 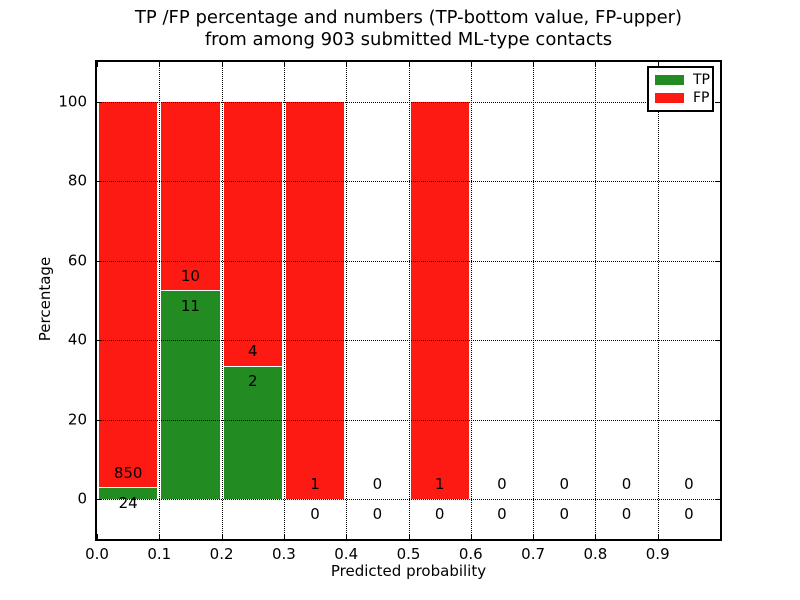 I want to click on legend-label: TP, so click(x=701, y=80).